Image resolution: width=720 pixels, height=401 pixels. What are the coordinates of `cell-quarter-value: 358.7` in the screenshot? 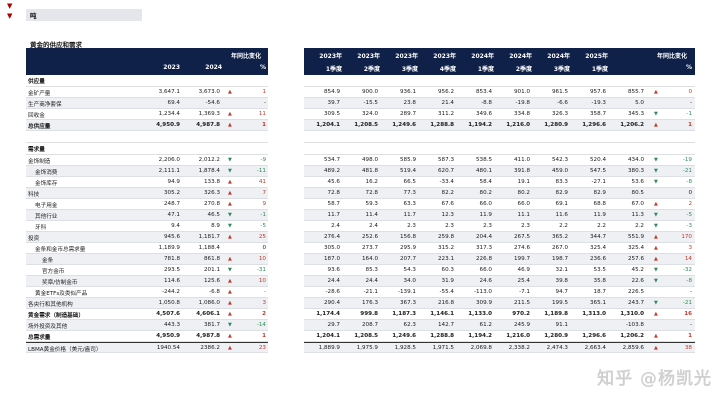 It's located at (597, 114).